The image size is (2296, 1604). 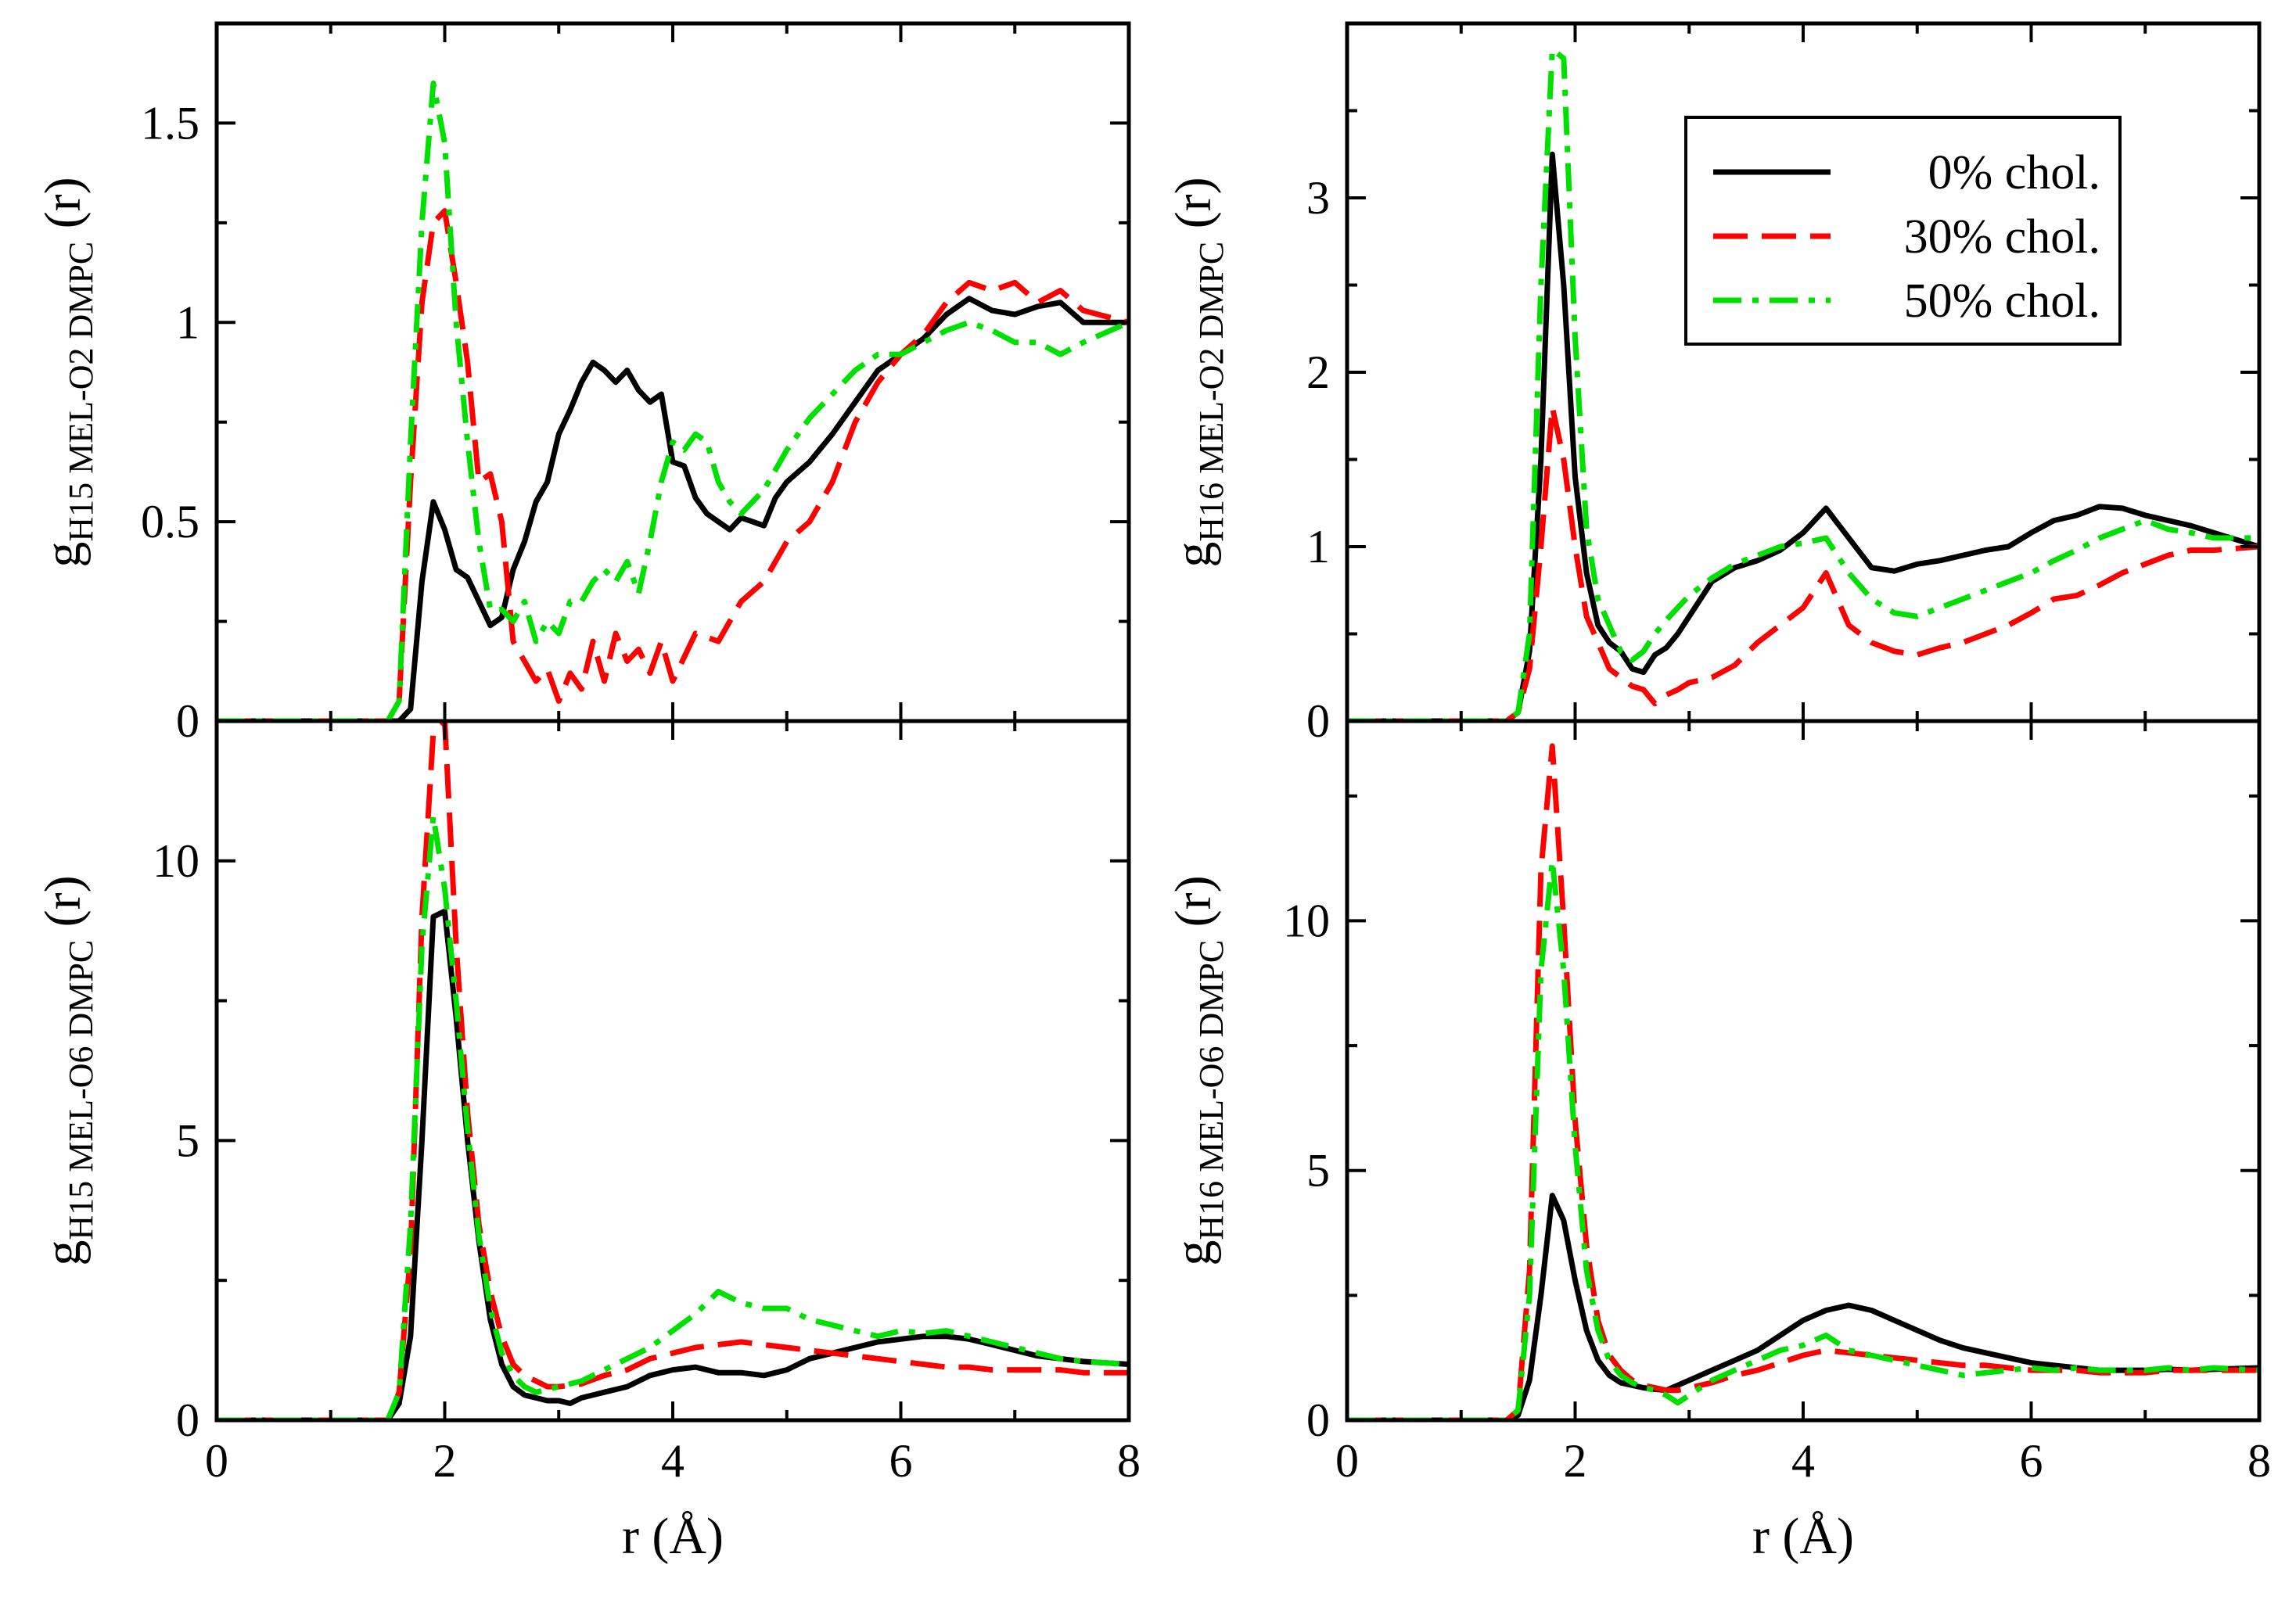 I want to click on y-axis-label: gH16 MEL-O2 DMPC (r), so click(x=1198, y=372).